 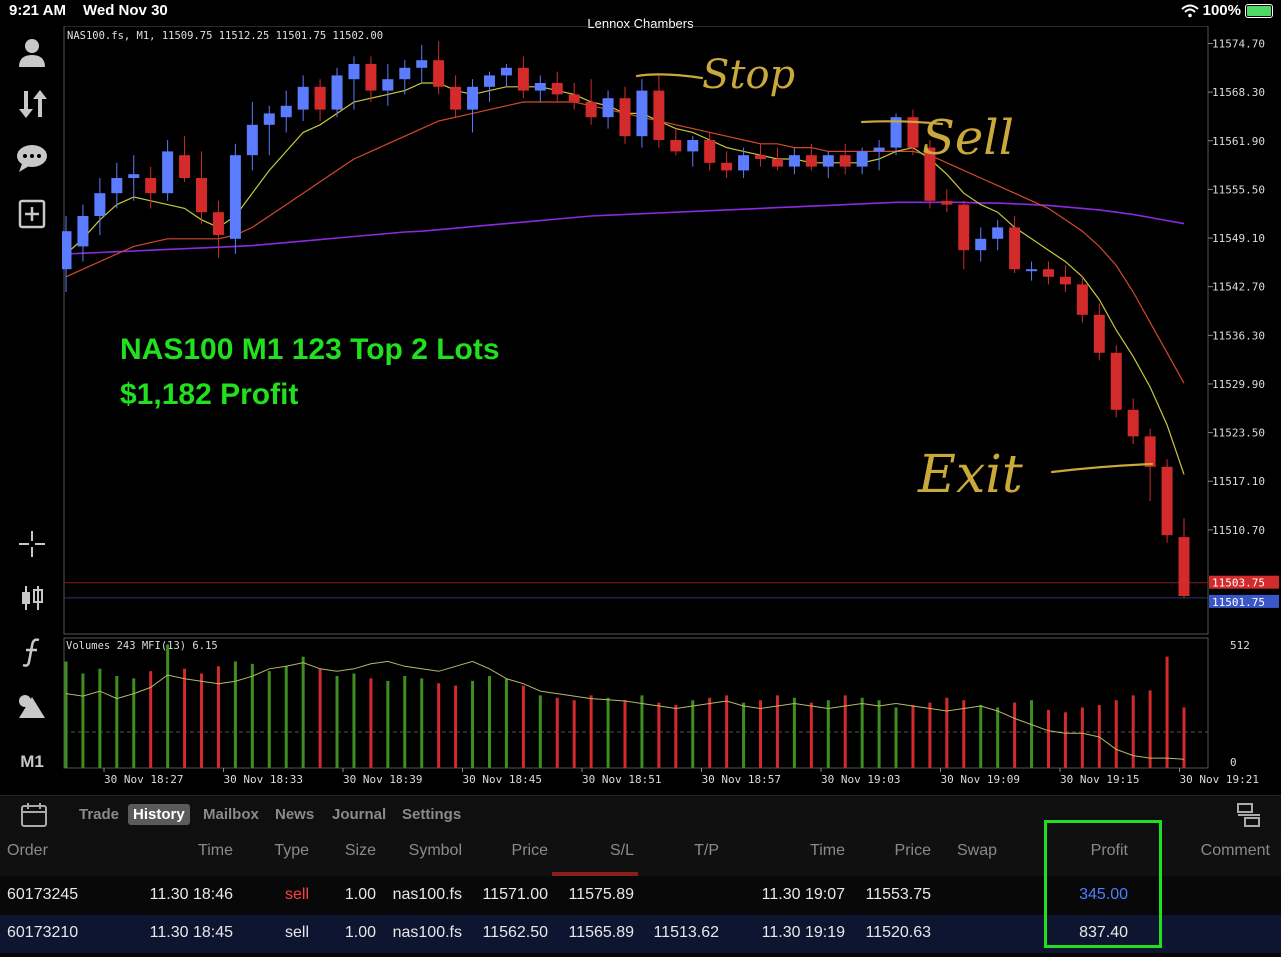 What do you see at coordinates (360, 850) in the screenshot?
I see `col-size: Size` at bounding box center [360, 850].